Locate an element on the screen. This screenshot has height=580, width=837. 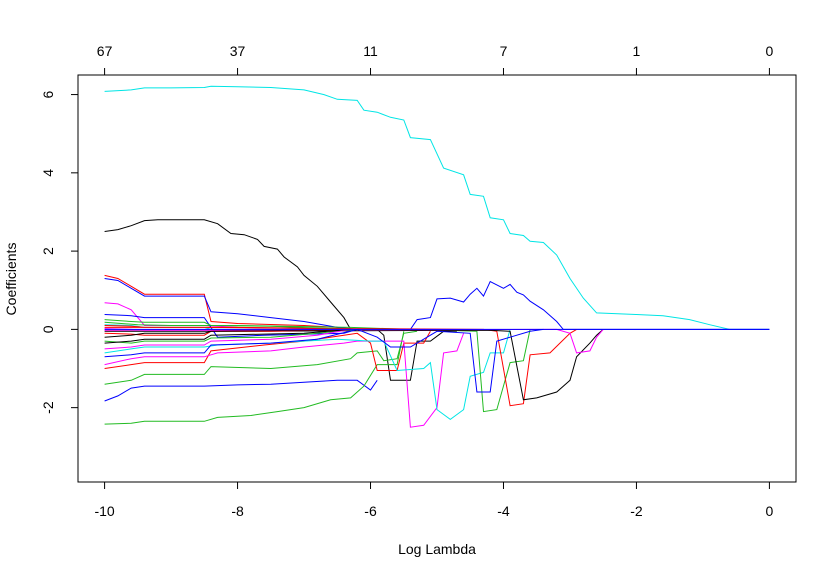
y-axis-label: Coefficients is located at coordinates (11, 279).